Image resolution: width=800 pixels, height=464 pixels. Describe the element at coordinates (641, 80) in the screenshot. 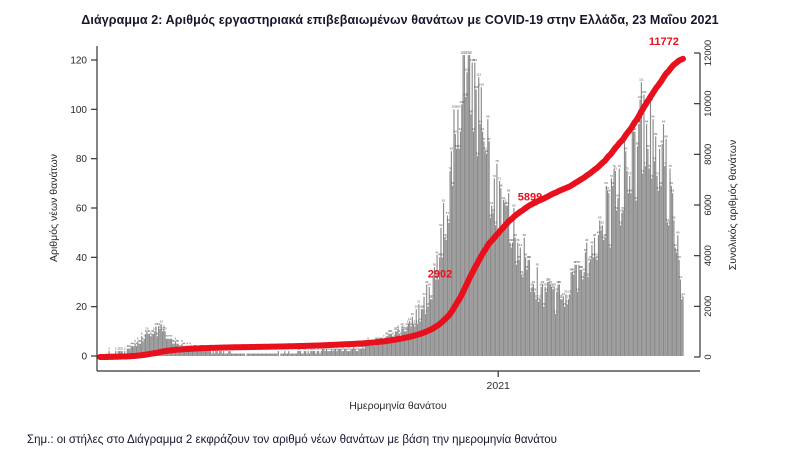

I see `bar-value-label: 111` at that location.